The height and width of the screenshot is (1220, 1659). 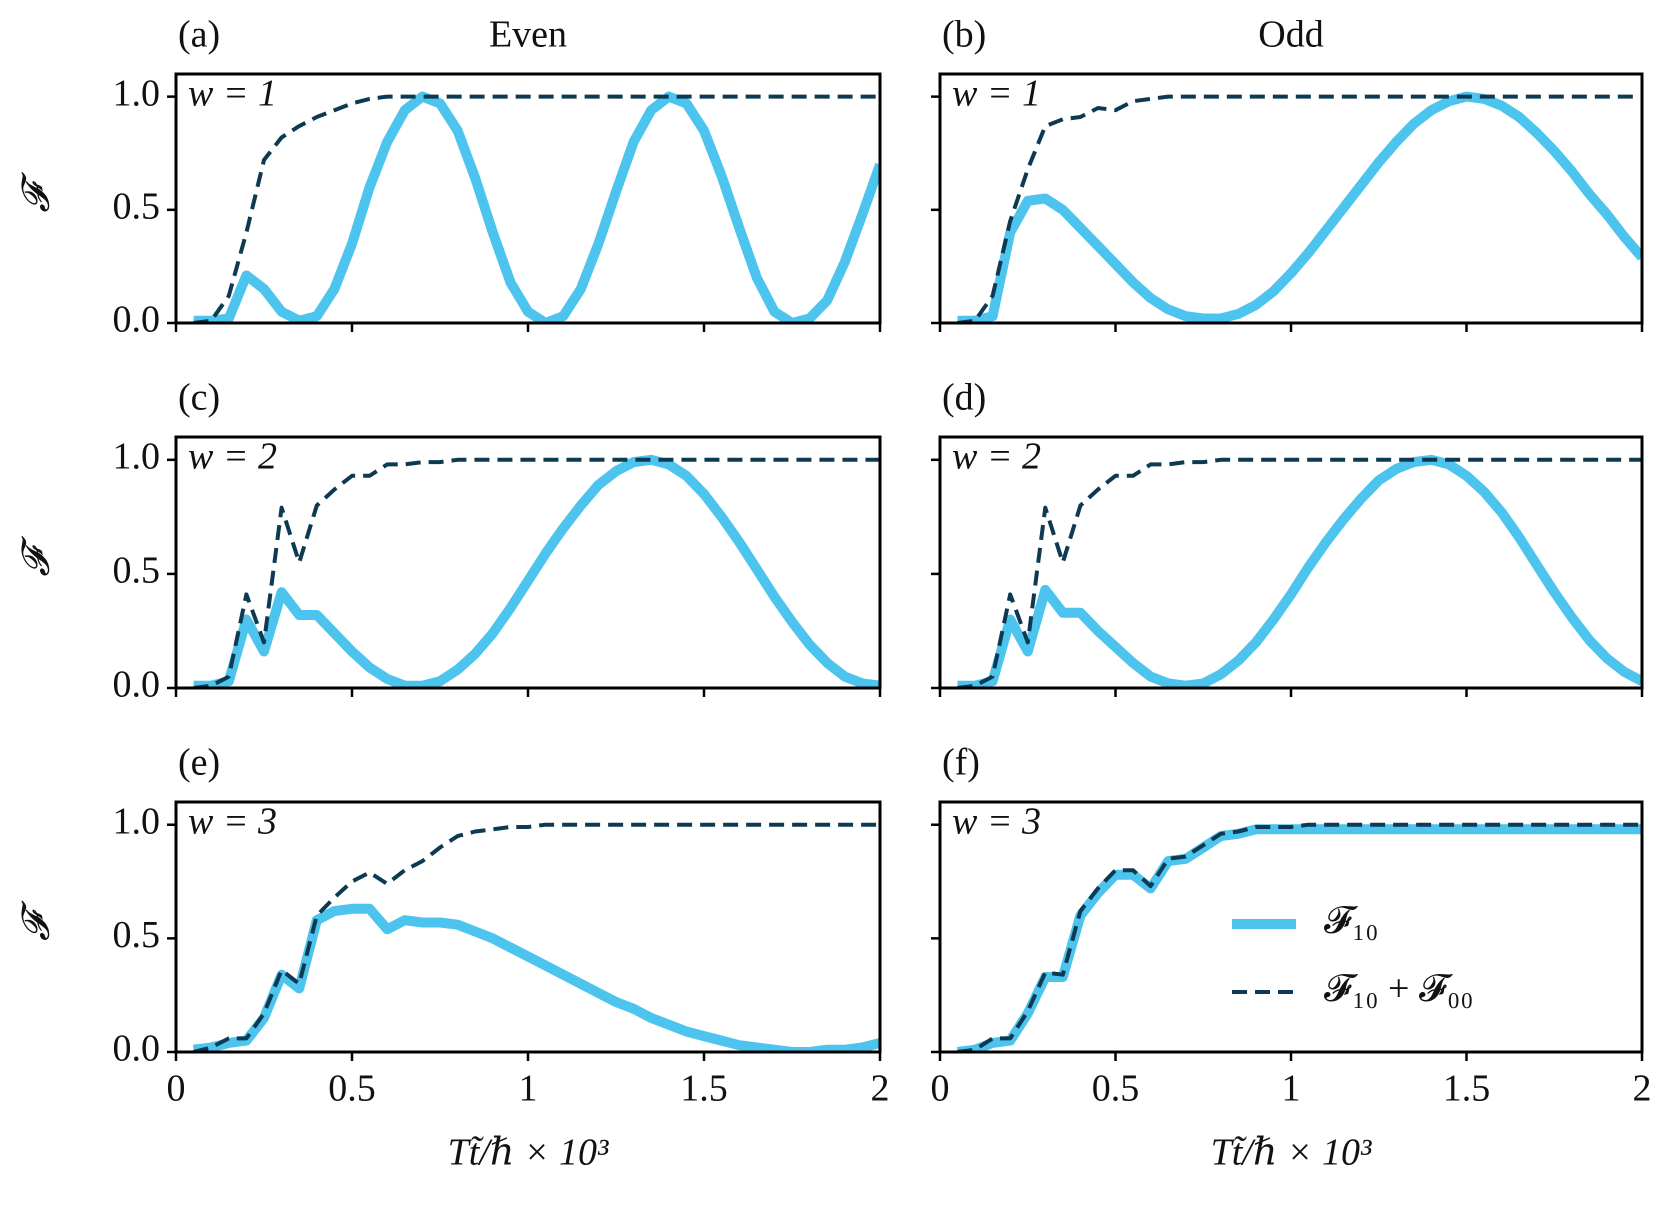 I want to click on panel-label: (c), so click(x=199, y=398).